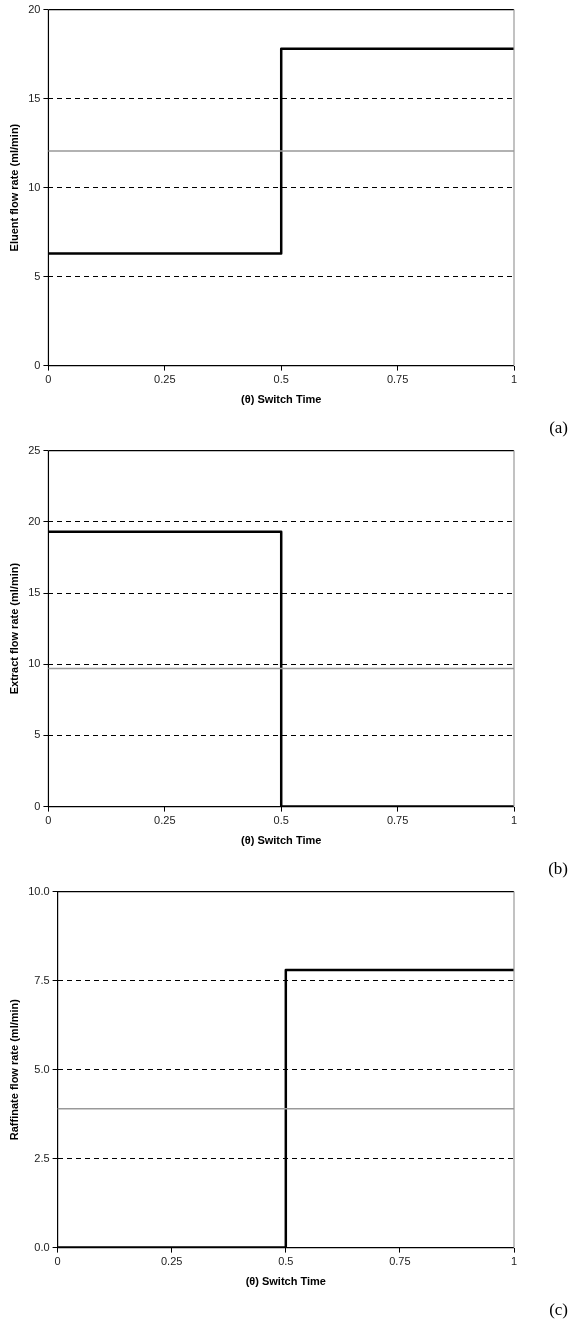 The width and height of the screenshot is (572, 1325). Describe the element at coordinates (558, 1309) in the screenshot. I see `text: (c)` at that location.